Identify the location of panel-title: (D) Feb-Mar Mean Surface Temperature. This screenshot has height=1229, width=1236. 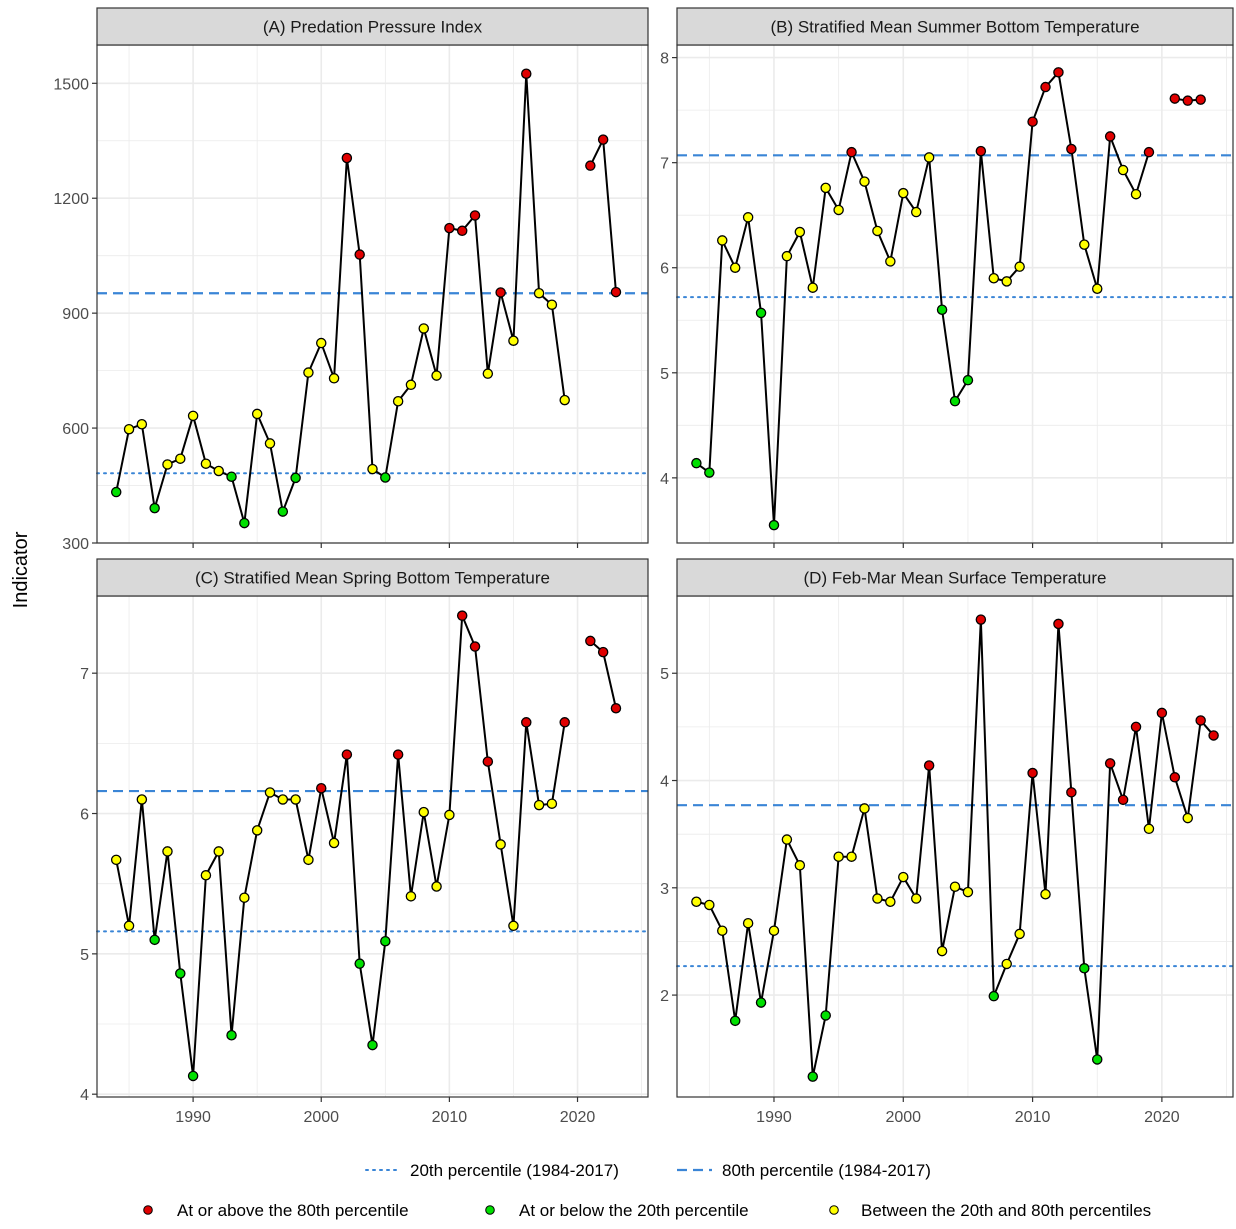
(955, 578).